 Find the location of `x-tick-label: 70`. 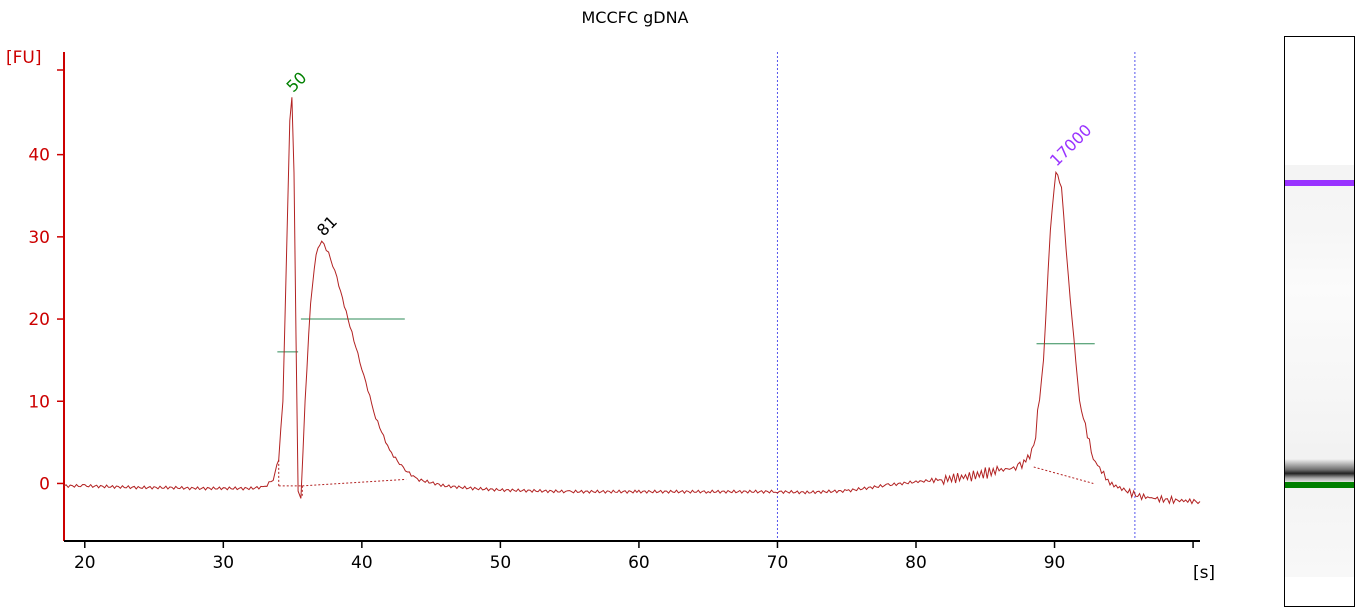

x-tick-label: 70 is located at coordinates (778, 563).